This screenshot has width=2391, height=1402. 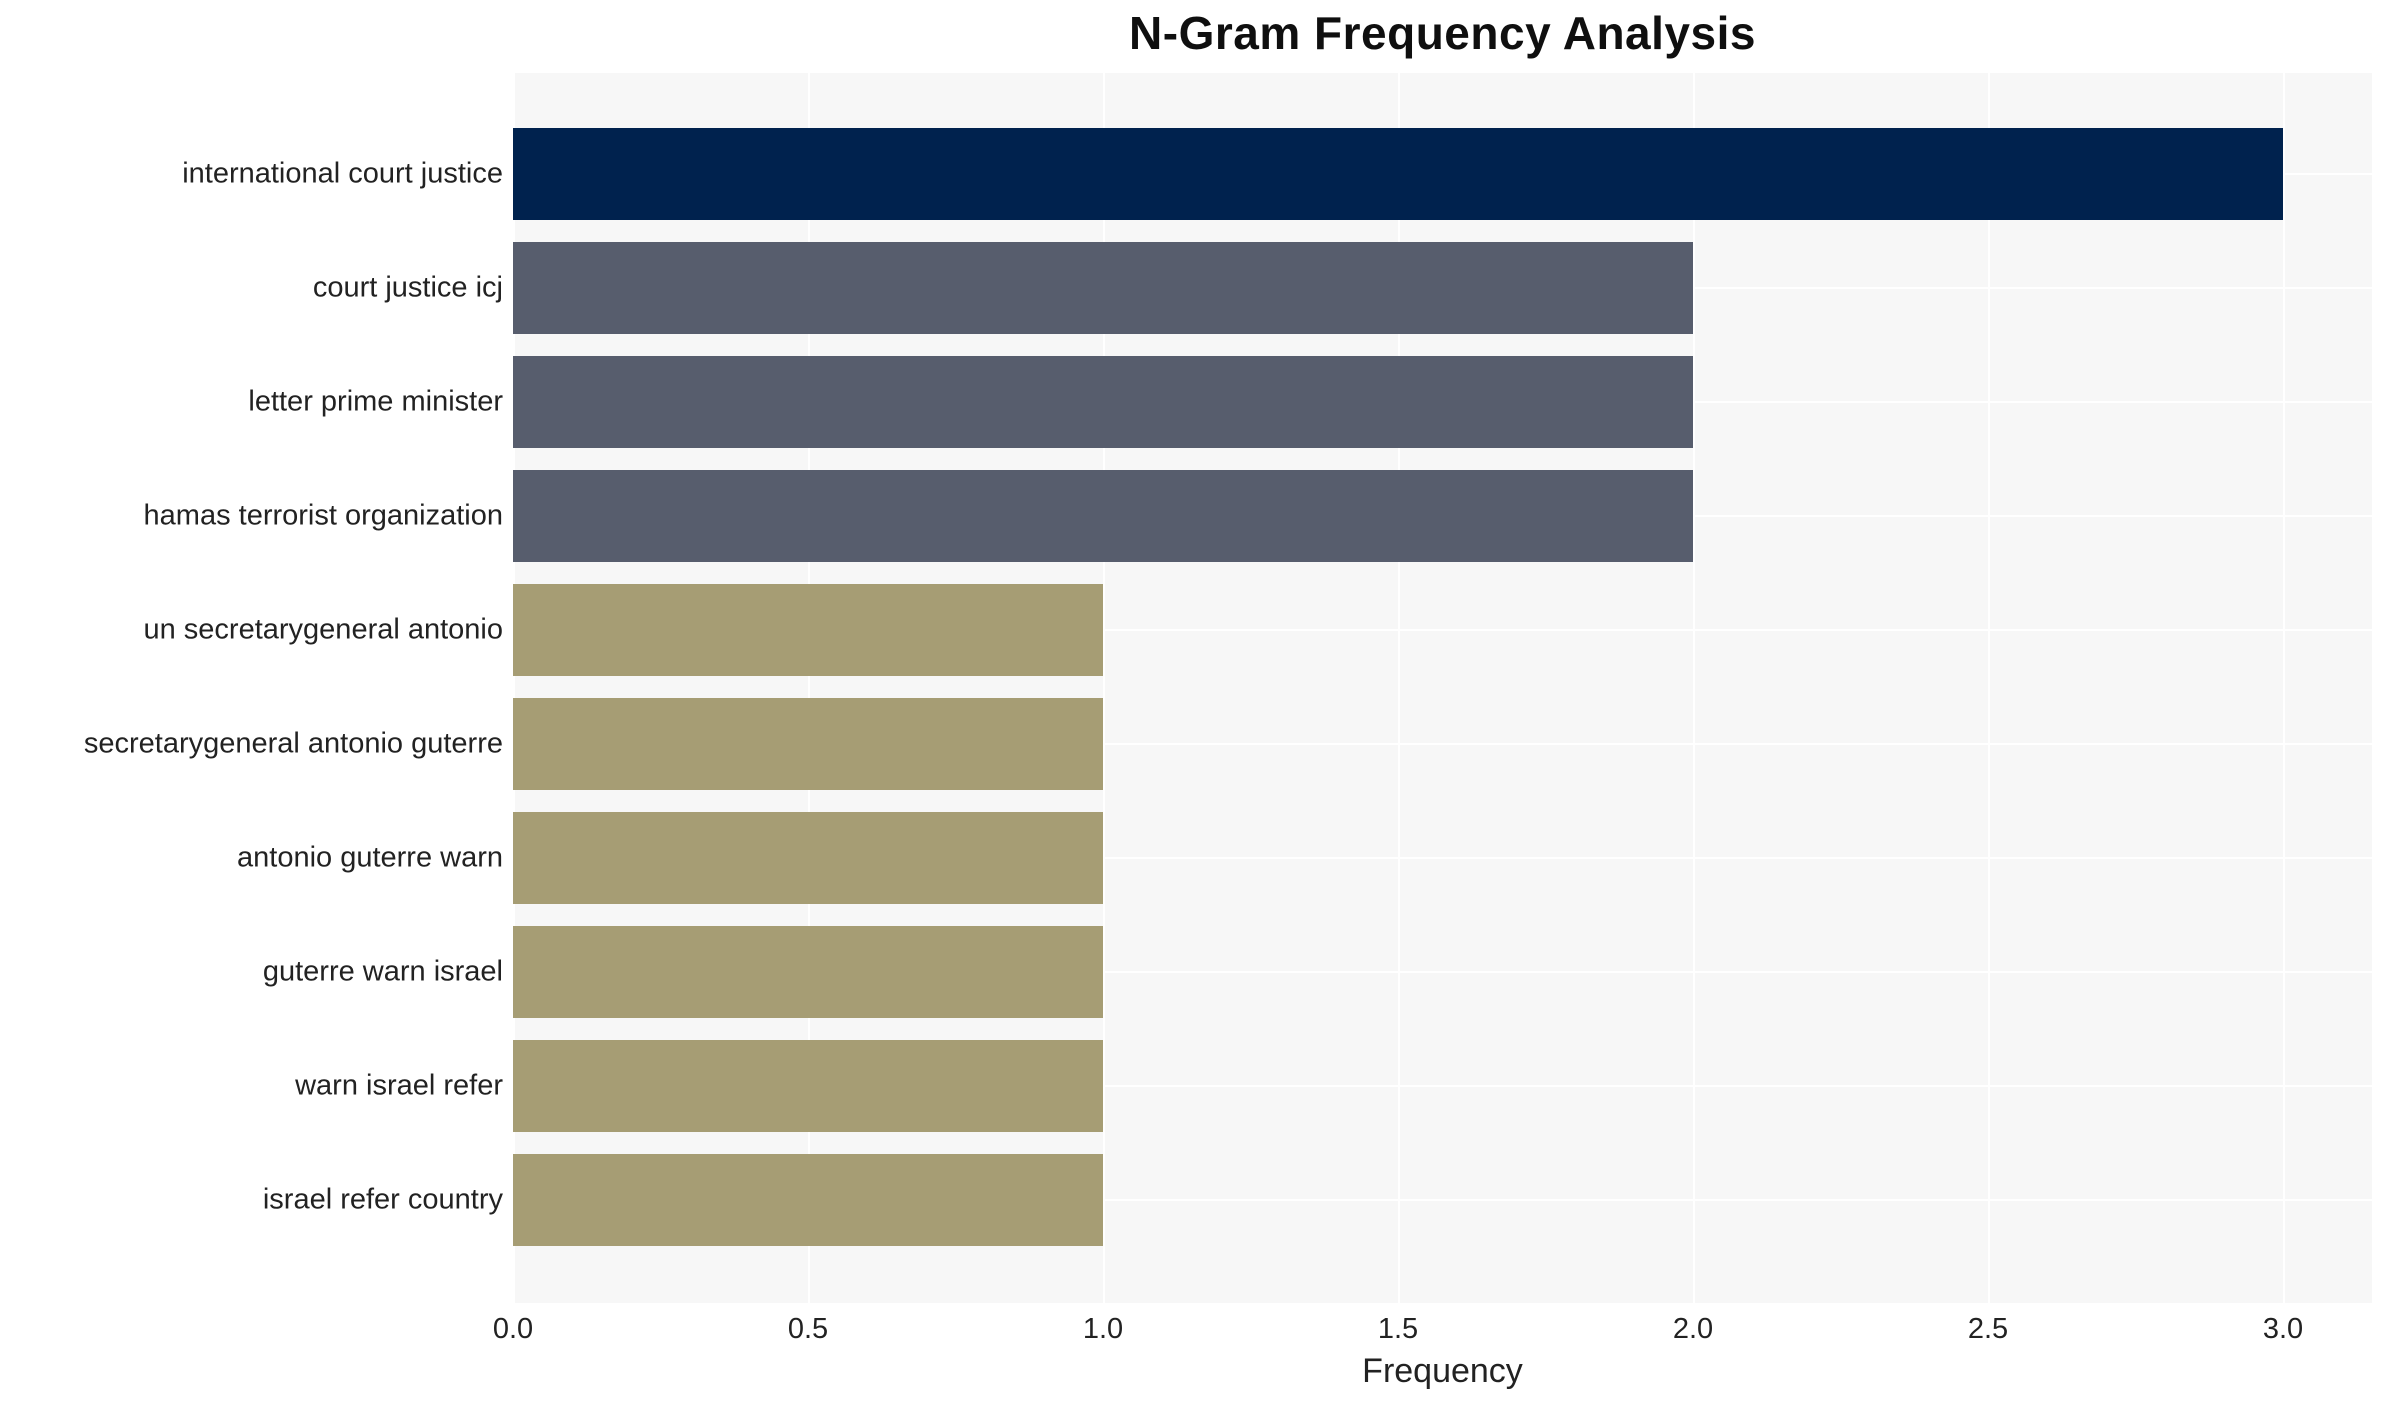 What do you see at coordinates (513, 1329) in the screenshot?
I see `x-tick-label: 0.0` at bounding box center [513, 1329].